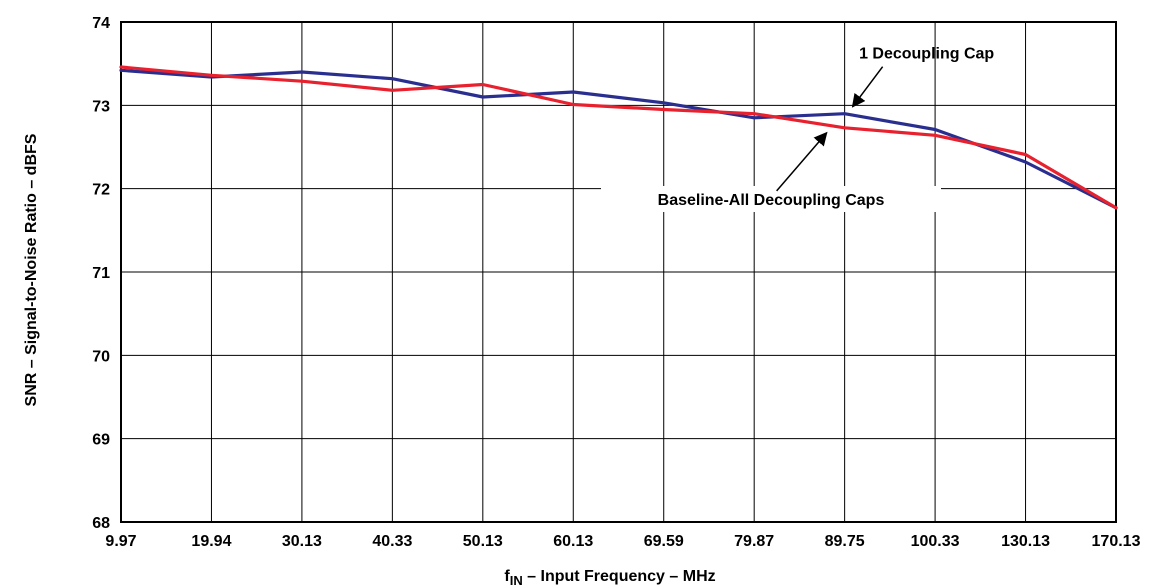  What do you see at coordinates (754, 541) in the screenshot?
I see `x-tick-label: 79.87` at bounding box center [754, 541].